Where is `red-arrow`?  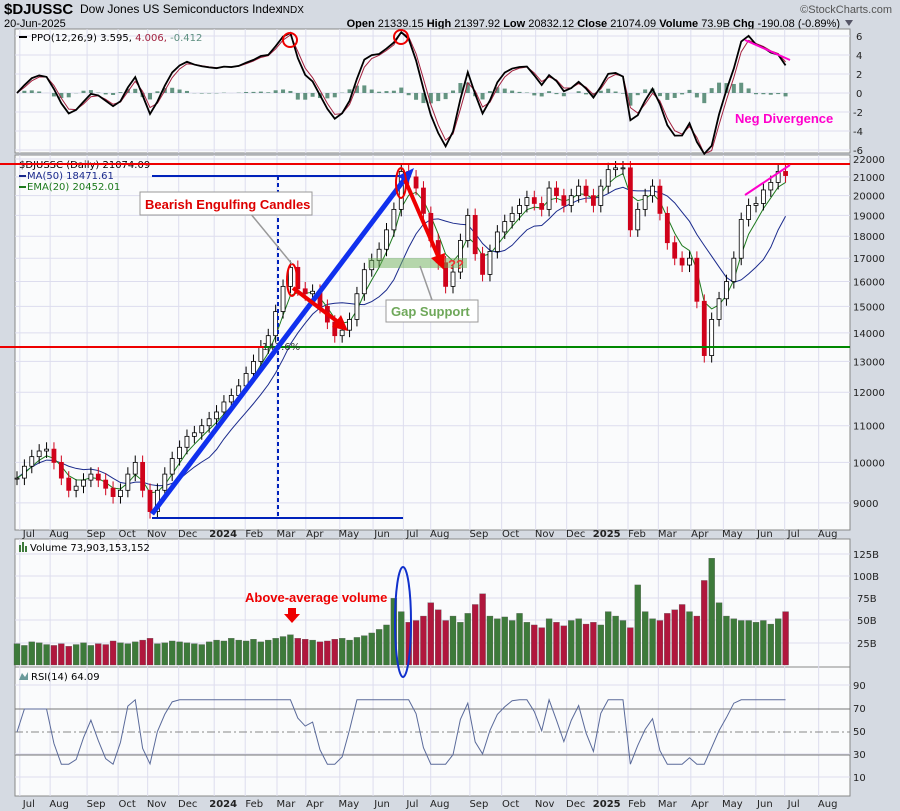 red-arrow is located at coordinates (315, 305).